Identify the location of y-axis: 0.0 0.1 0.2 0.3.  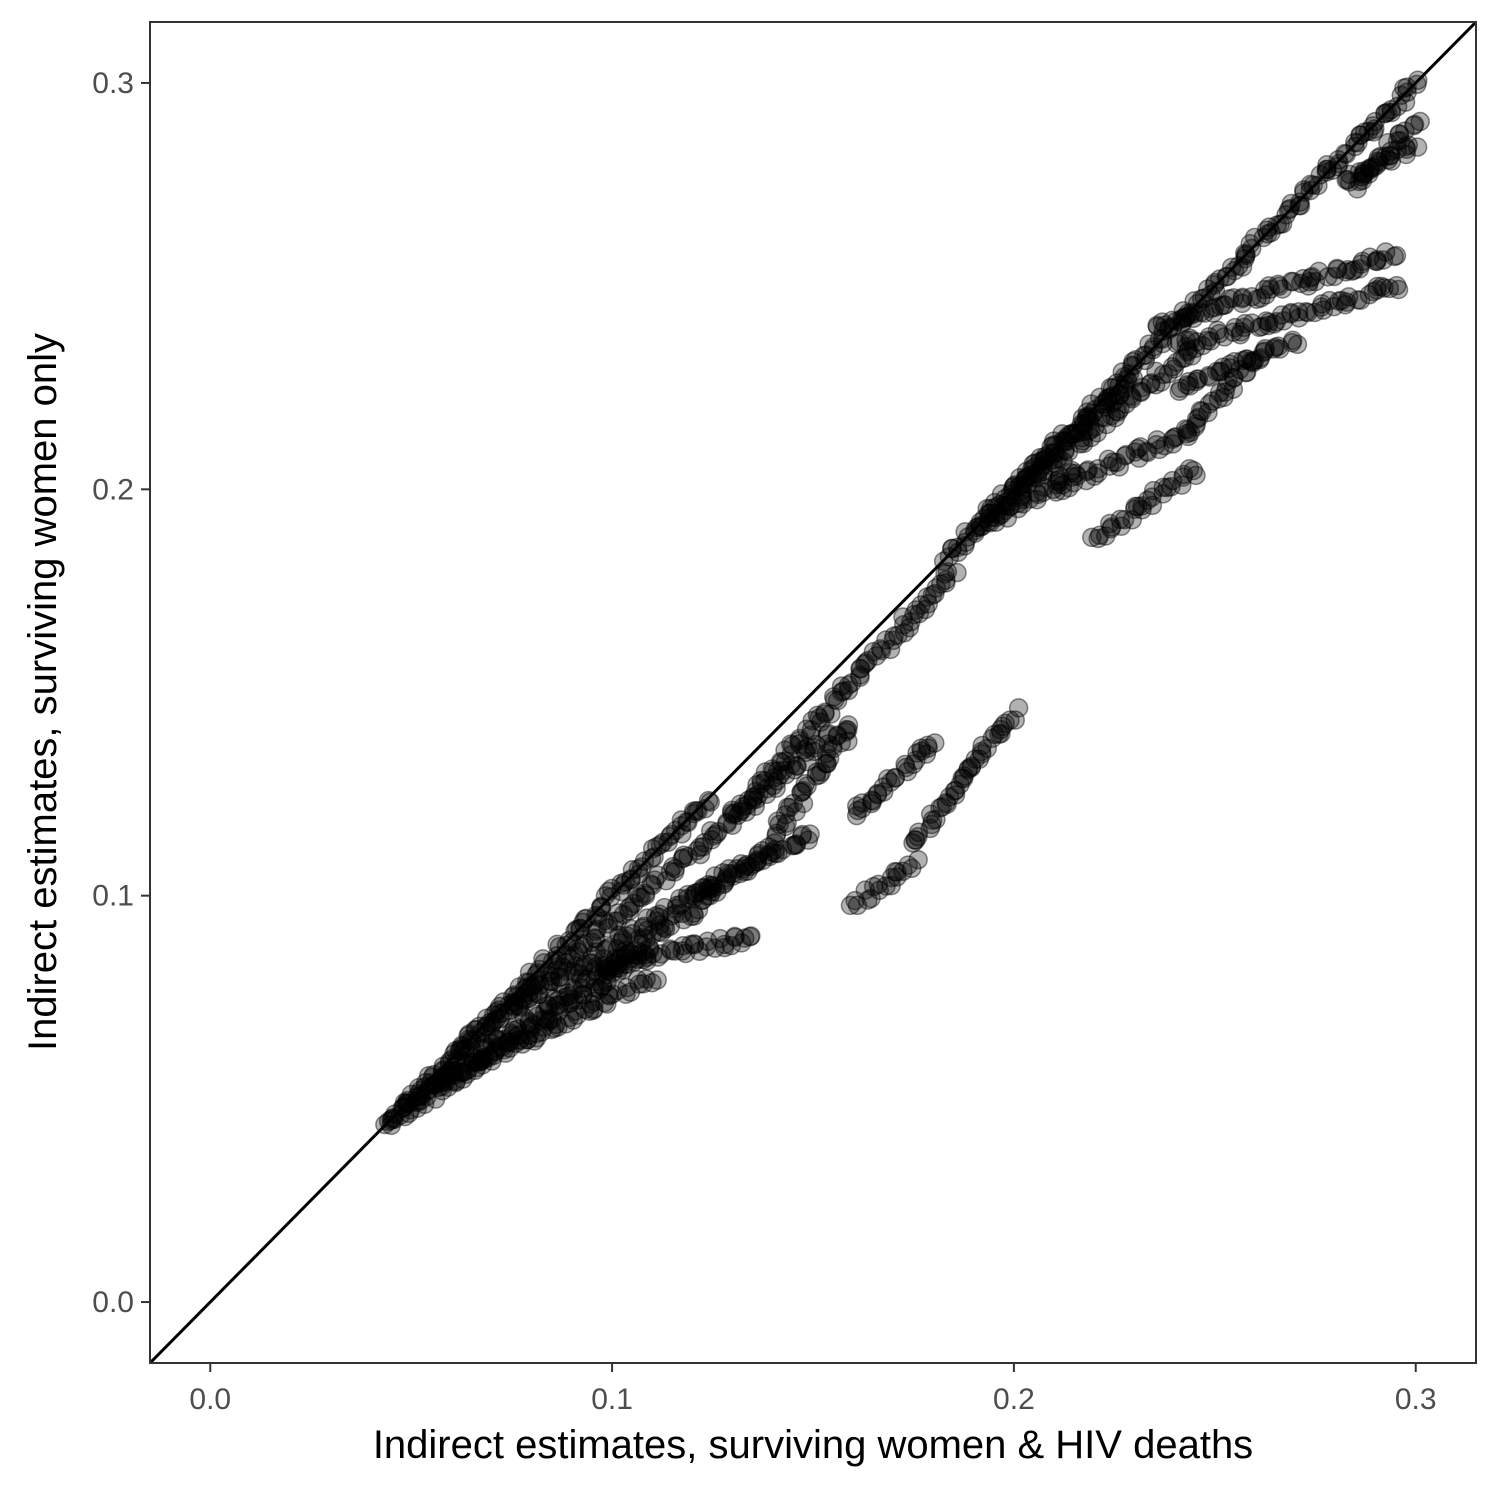
(121, 693).